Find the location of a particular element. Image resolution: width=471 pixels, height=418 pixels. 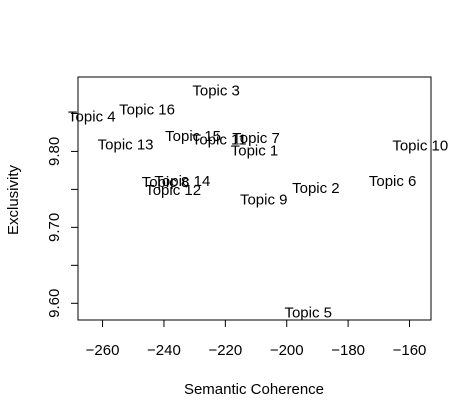

y-tick-label: 9.60 is located at coordinates (54, 303).